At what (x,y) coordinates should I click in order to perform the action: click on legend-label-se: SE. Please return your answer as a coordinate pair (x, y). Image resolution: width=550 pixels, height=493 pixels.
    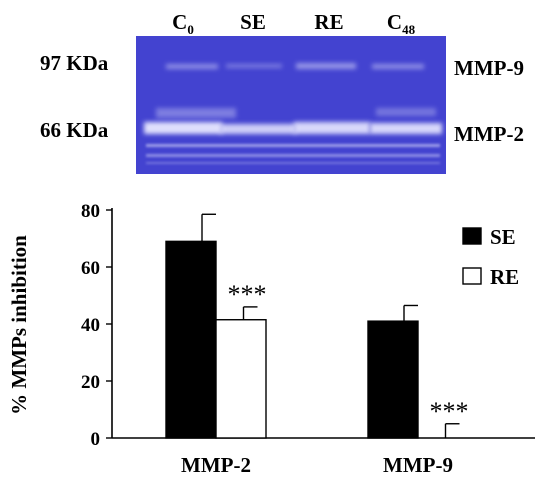
    Looking at the image, I should click on (503, 237).